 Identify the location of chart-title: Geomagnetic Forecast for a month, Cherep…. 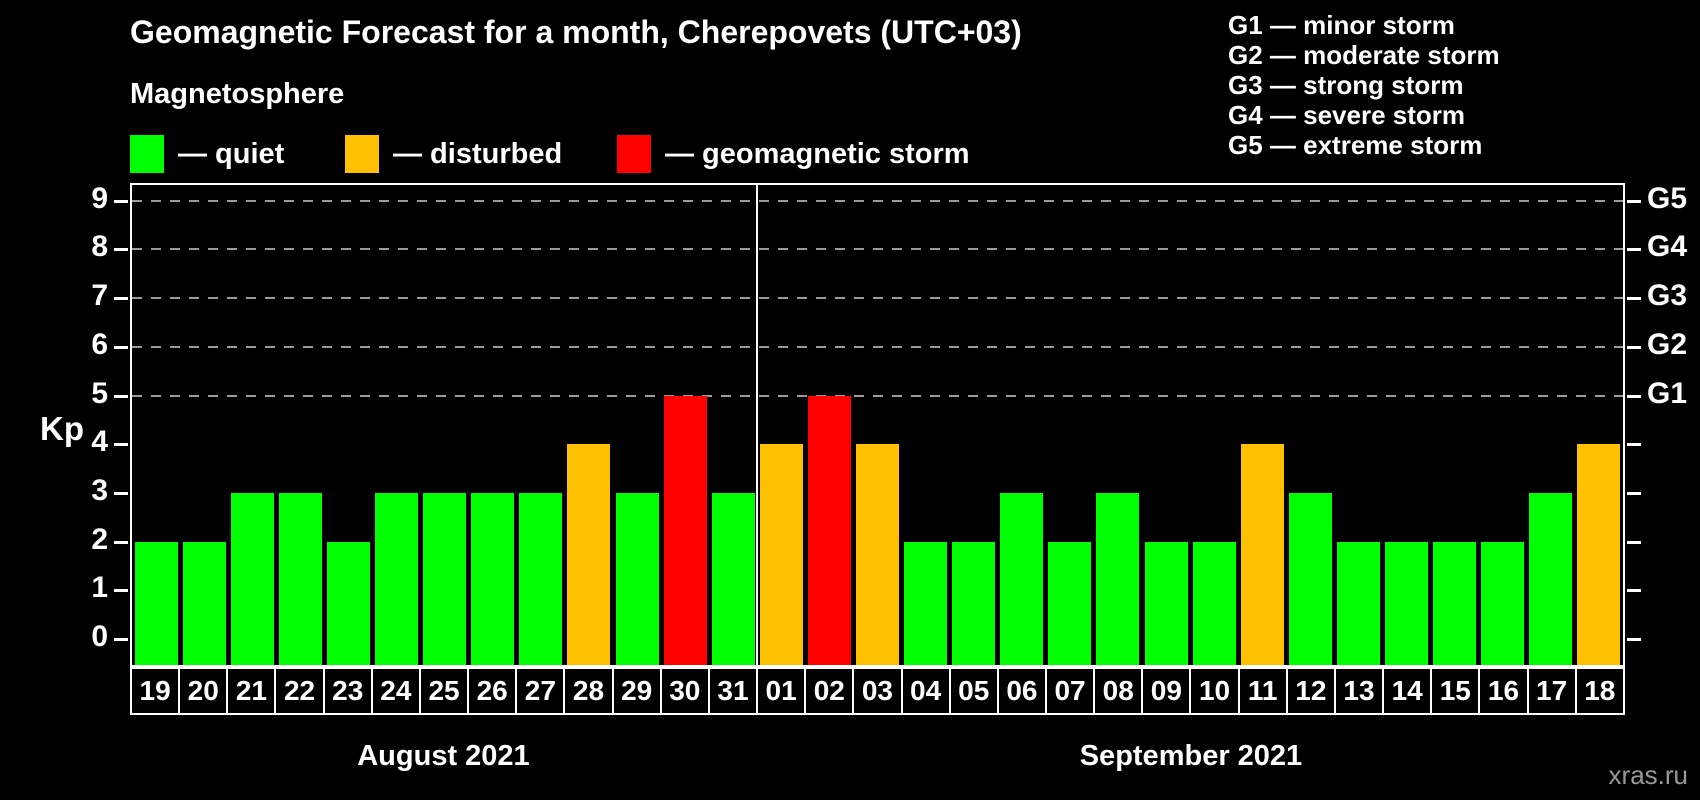
(576, 32).